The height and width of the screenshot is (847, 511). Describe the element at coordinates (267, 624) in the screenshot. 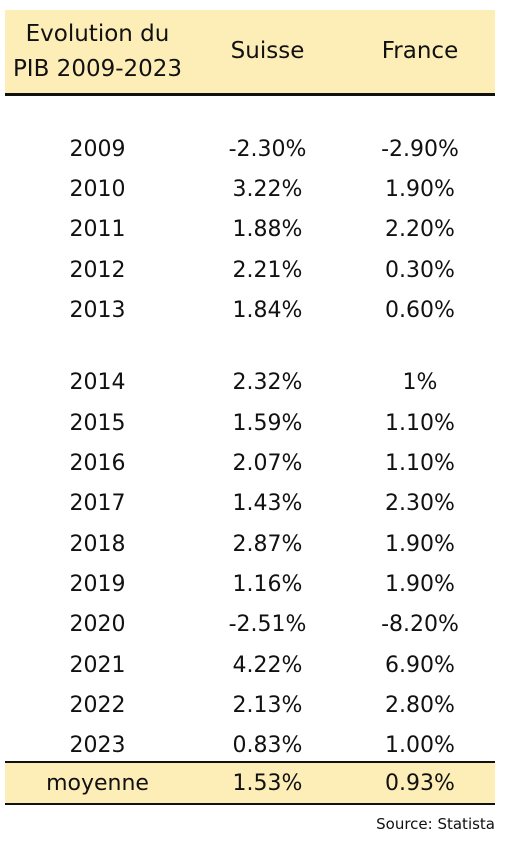

I see `suisse-cell: -2.51%` at that location.